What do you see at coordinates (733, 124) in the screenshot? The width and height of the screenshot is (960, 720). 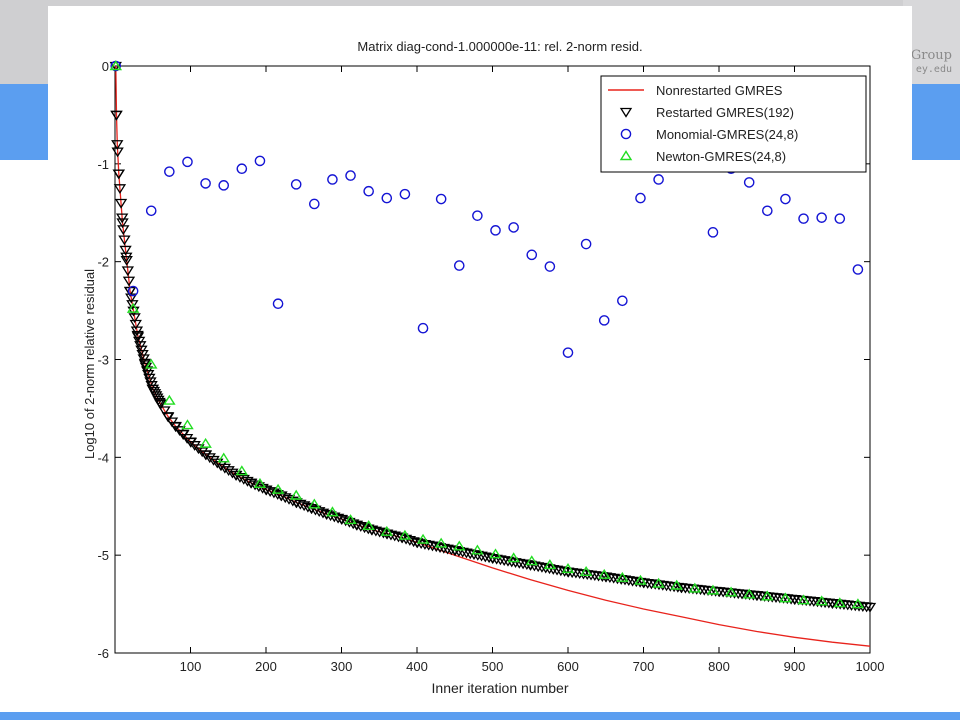 I see `legend-box` at bounding box center [733, 124].